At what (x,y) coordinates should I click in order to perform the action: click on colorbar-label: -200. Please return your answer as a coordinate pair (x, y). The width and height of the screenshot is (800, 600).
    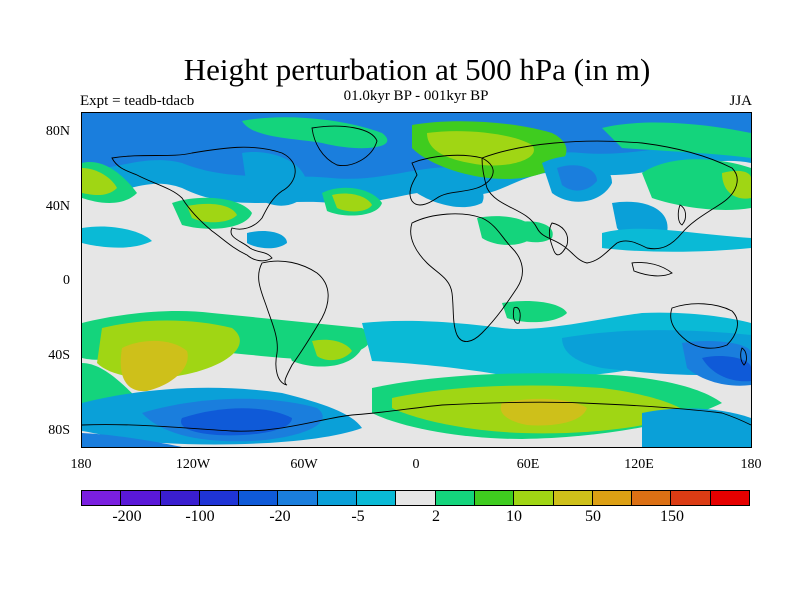
    Looking at the image, I should click on (127, 516).